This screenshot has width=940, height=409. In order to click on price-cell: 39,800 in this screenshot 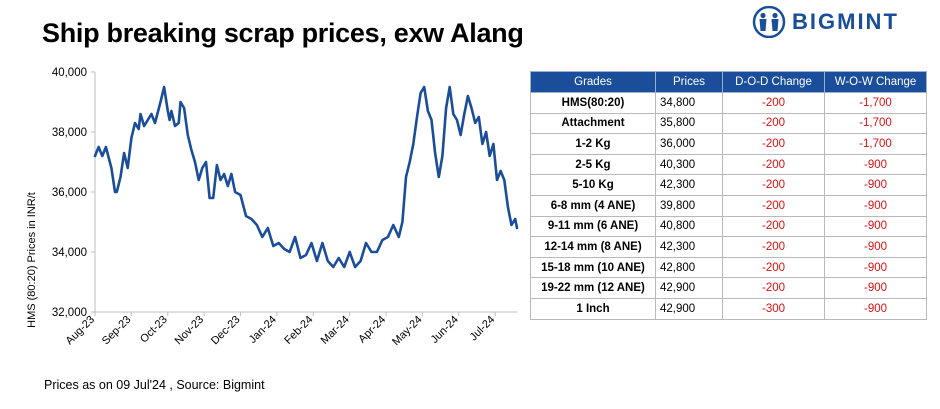, I will do `click(689, 205)`.